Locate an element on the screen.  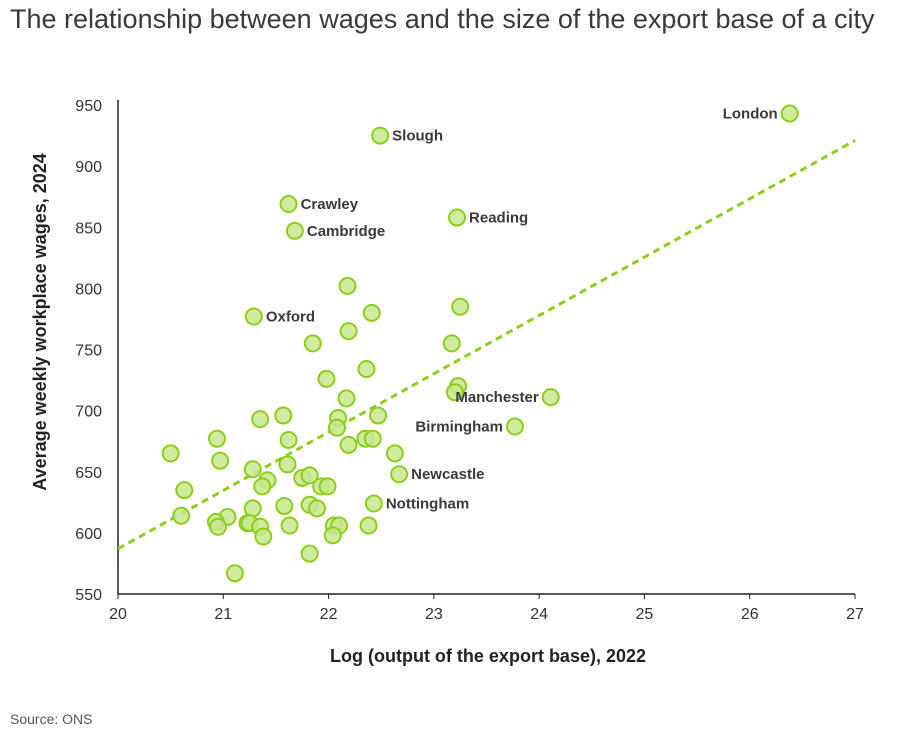
data-point-reading is located at coordinates (457, 217).